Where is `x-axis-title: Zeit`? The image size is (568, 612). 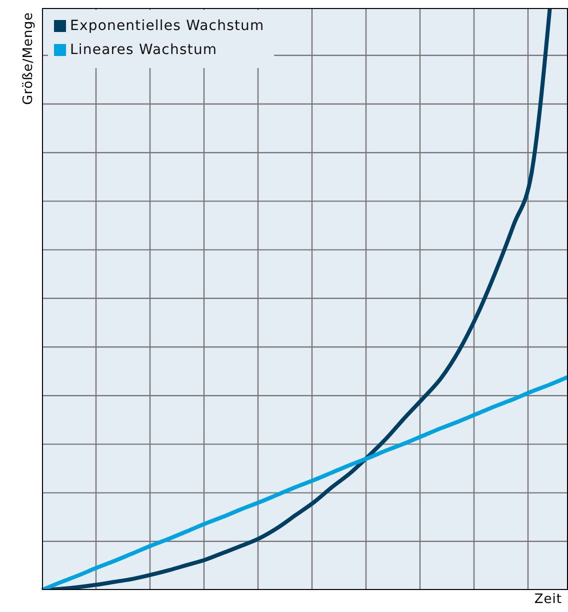 x-axis-title: Zeit is located at coordinates (548, 599).